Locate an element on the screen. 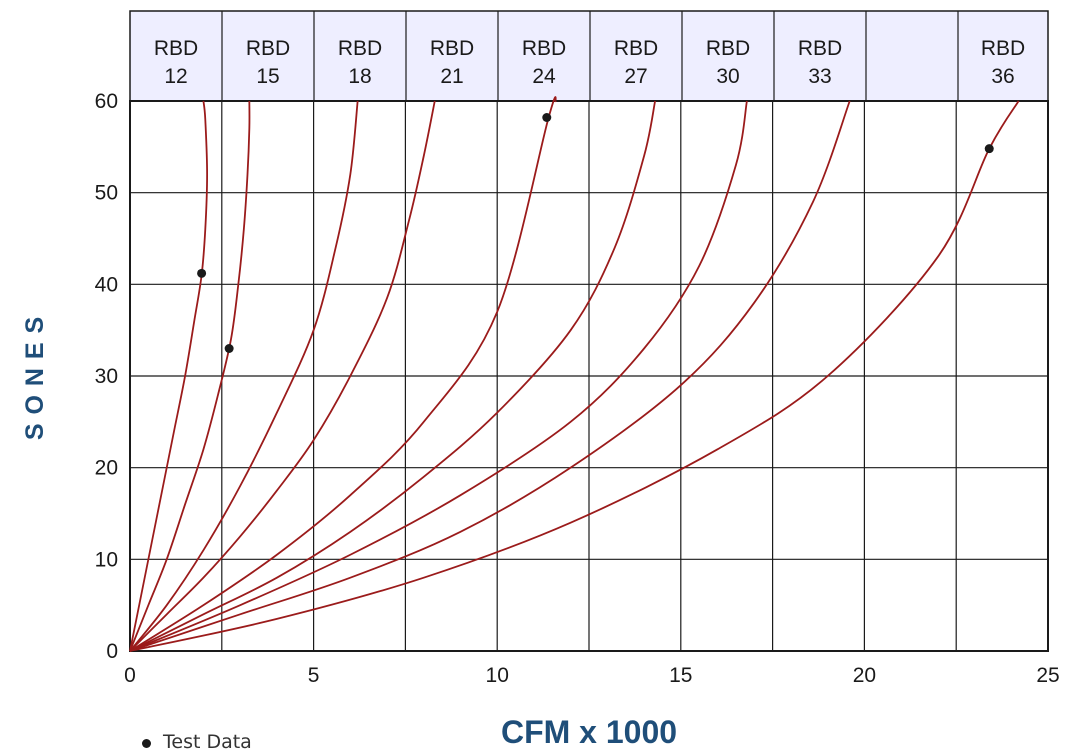  test-data-legend-marker is located at coordinates (146, 743).